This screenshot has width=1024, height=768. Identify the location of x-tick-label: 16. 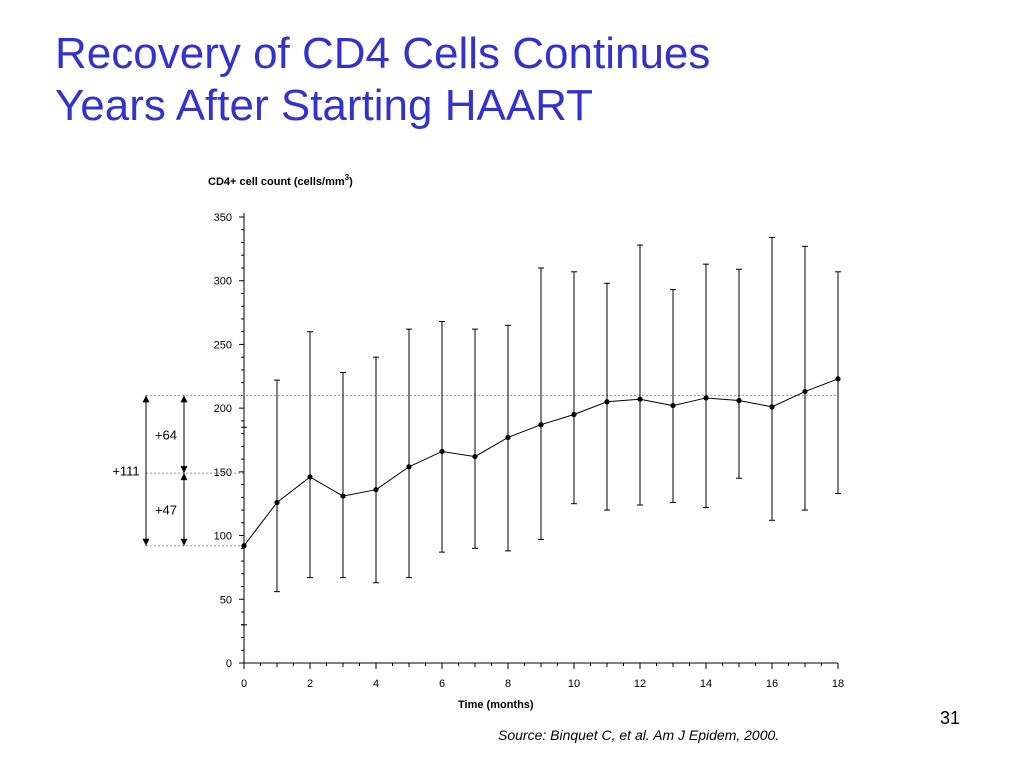
(772, 684).